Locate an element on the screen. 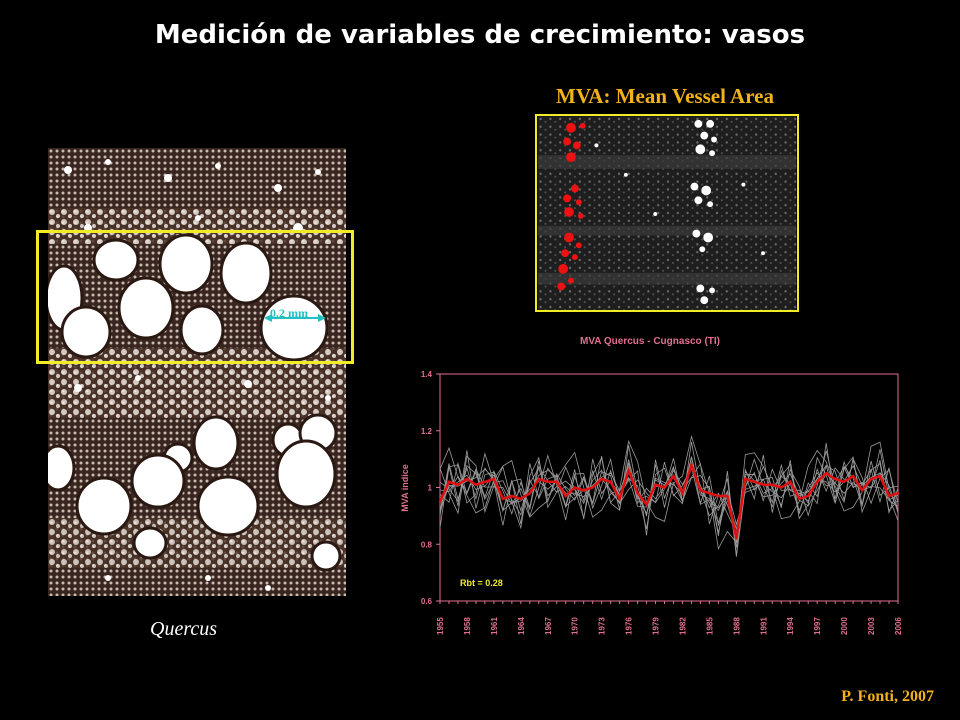 This screenshot has height=720, width=960. x-tick-label: 2003 is located at coordinates (871, 626).